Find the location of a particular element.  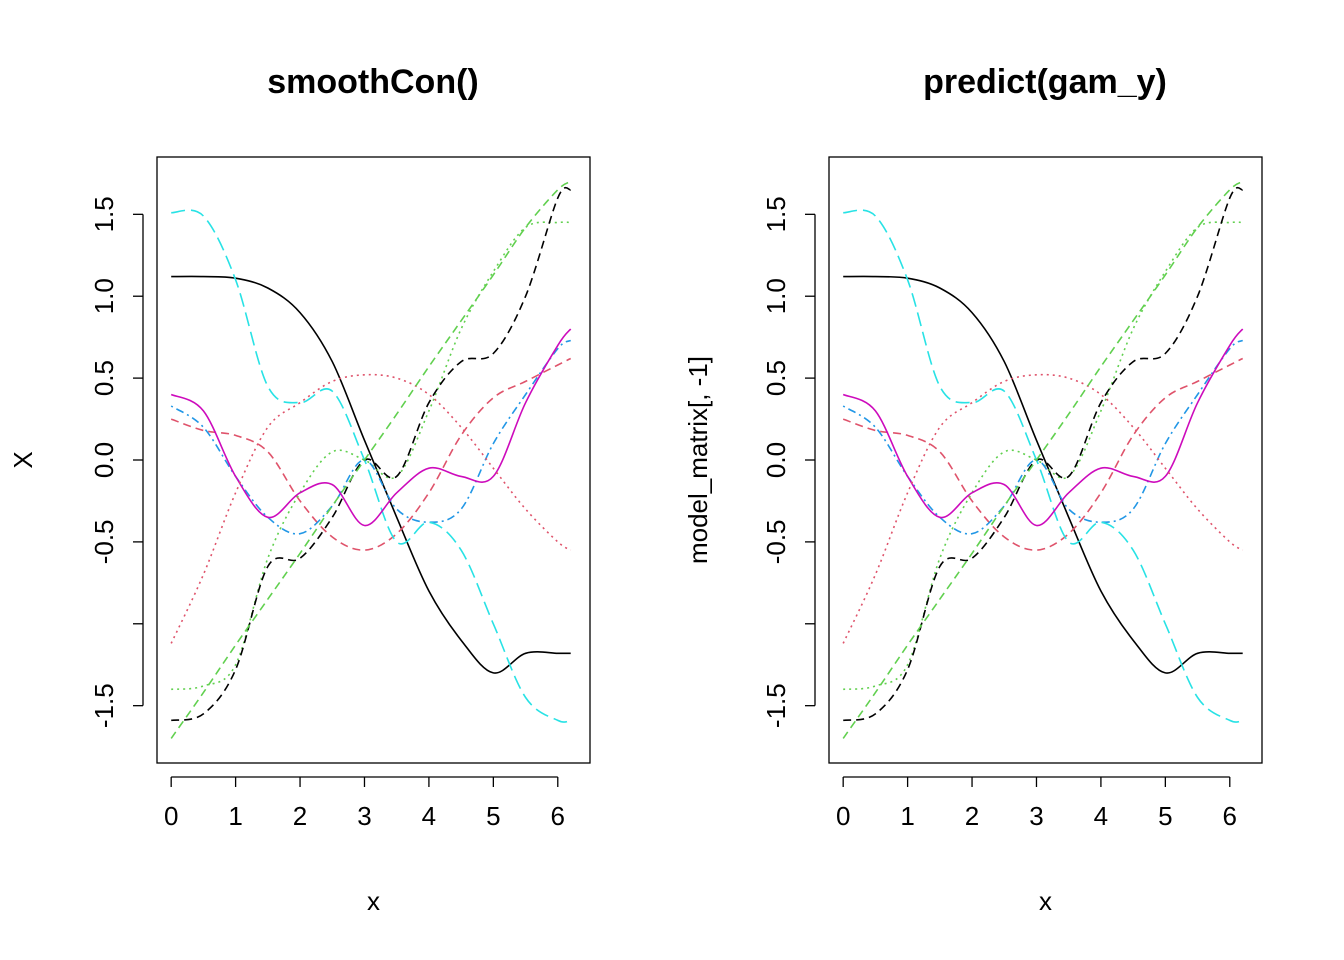

chart-title: predict(gam_y) is located at coordinates (1045, 82).